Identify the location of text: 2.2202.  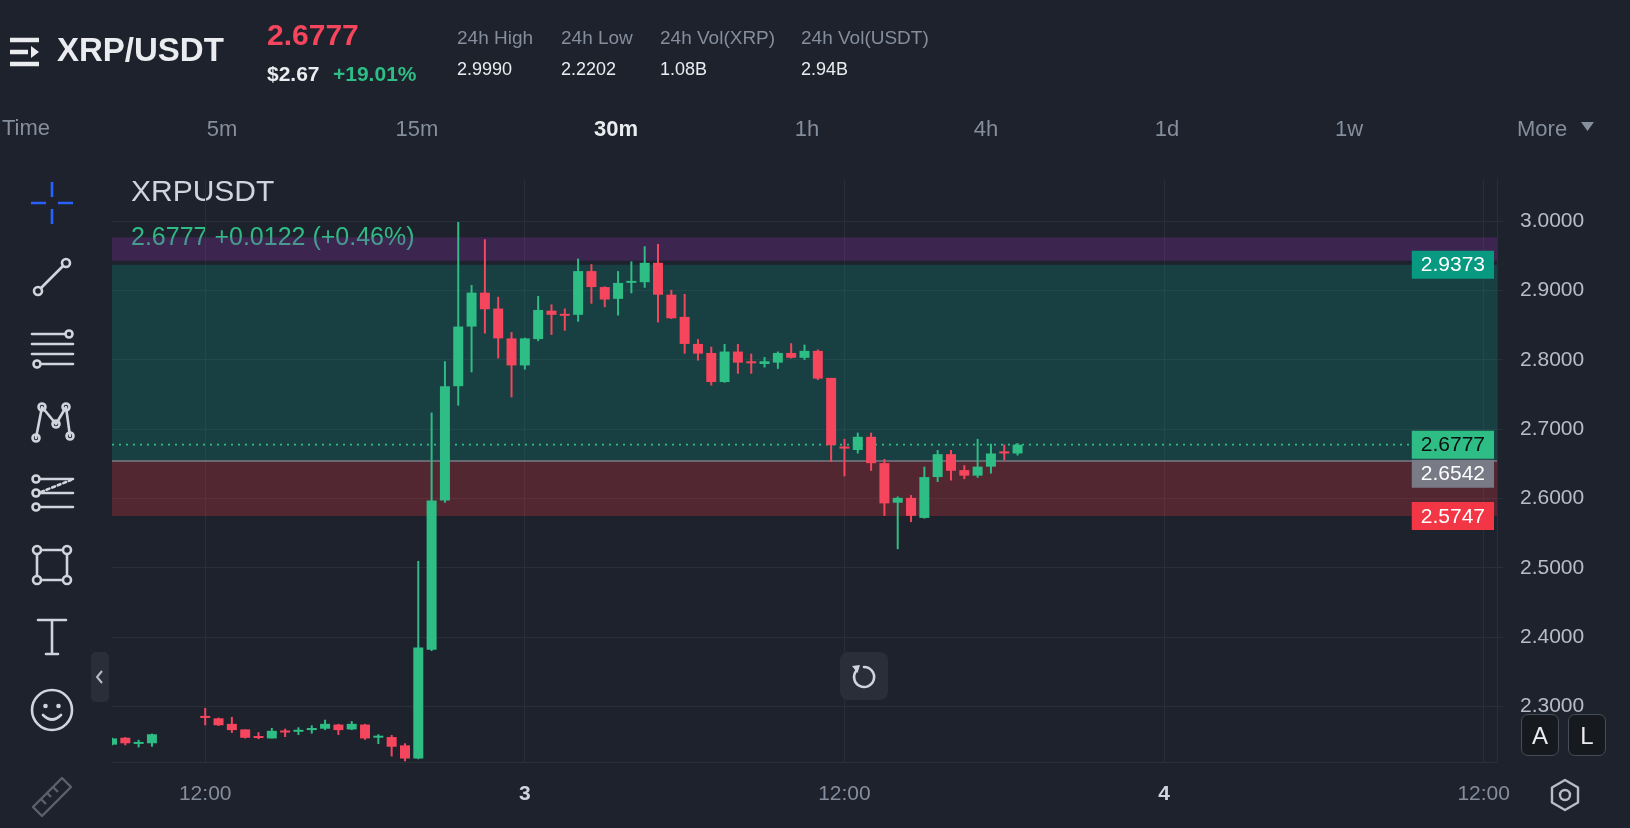
(589, 69).